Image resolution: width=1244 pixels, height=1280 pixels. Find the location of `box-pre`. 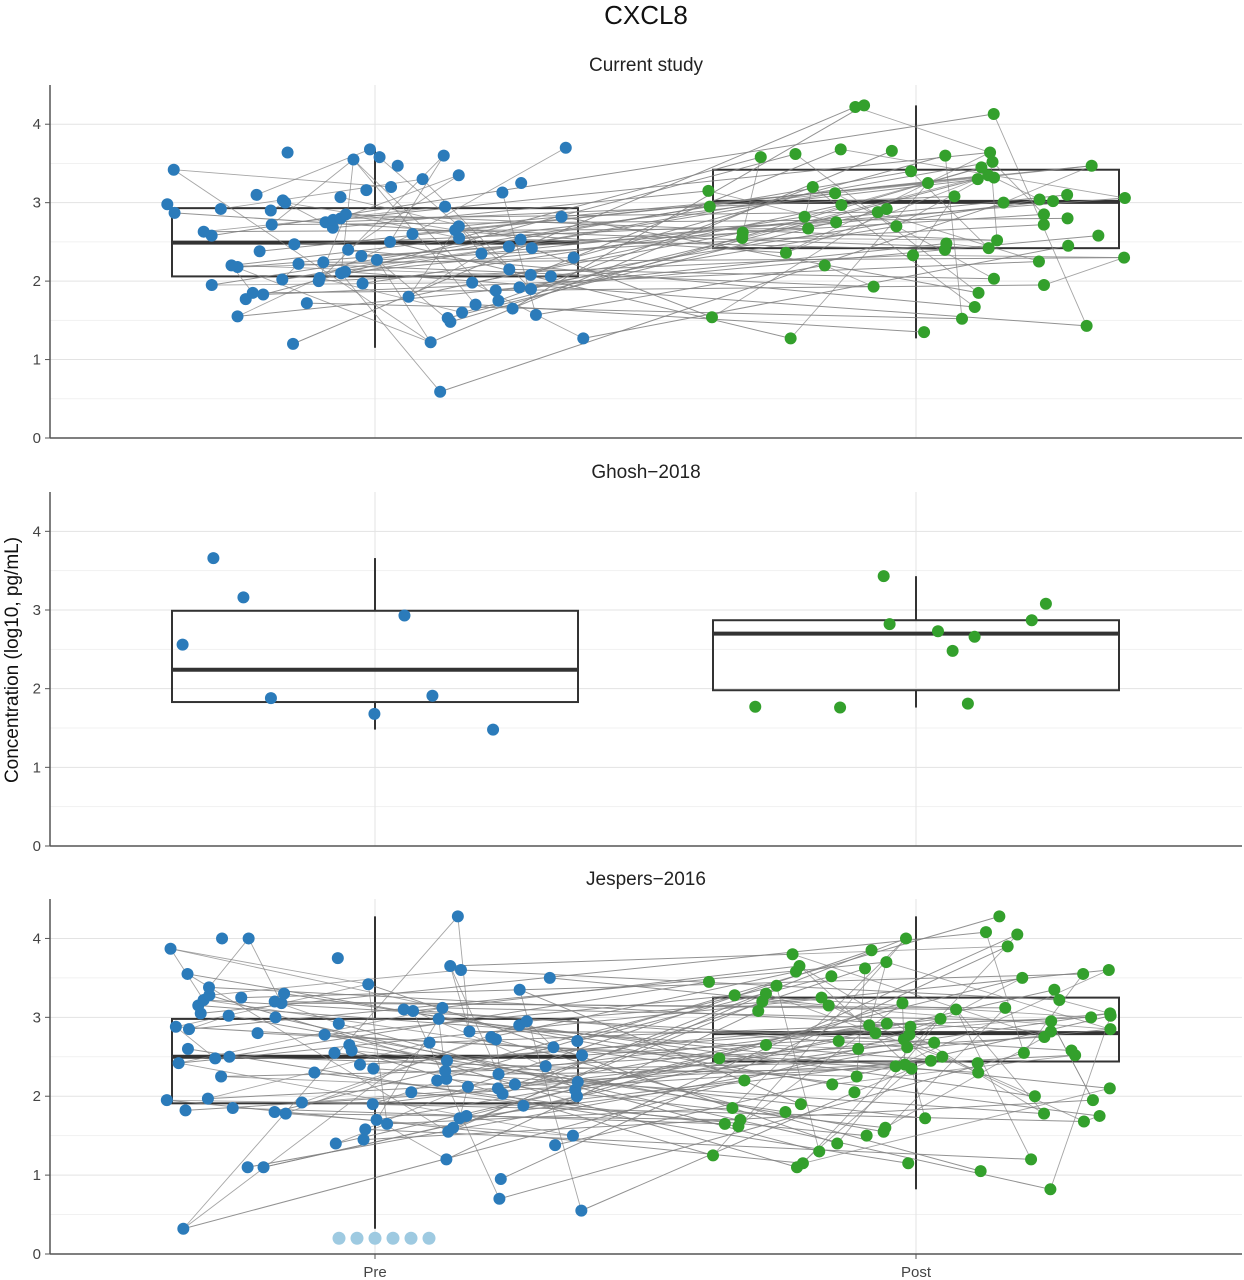

box-pre is located at coordinates (375, 656).